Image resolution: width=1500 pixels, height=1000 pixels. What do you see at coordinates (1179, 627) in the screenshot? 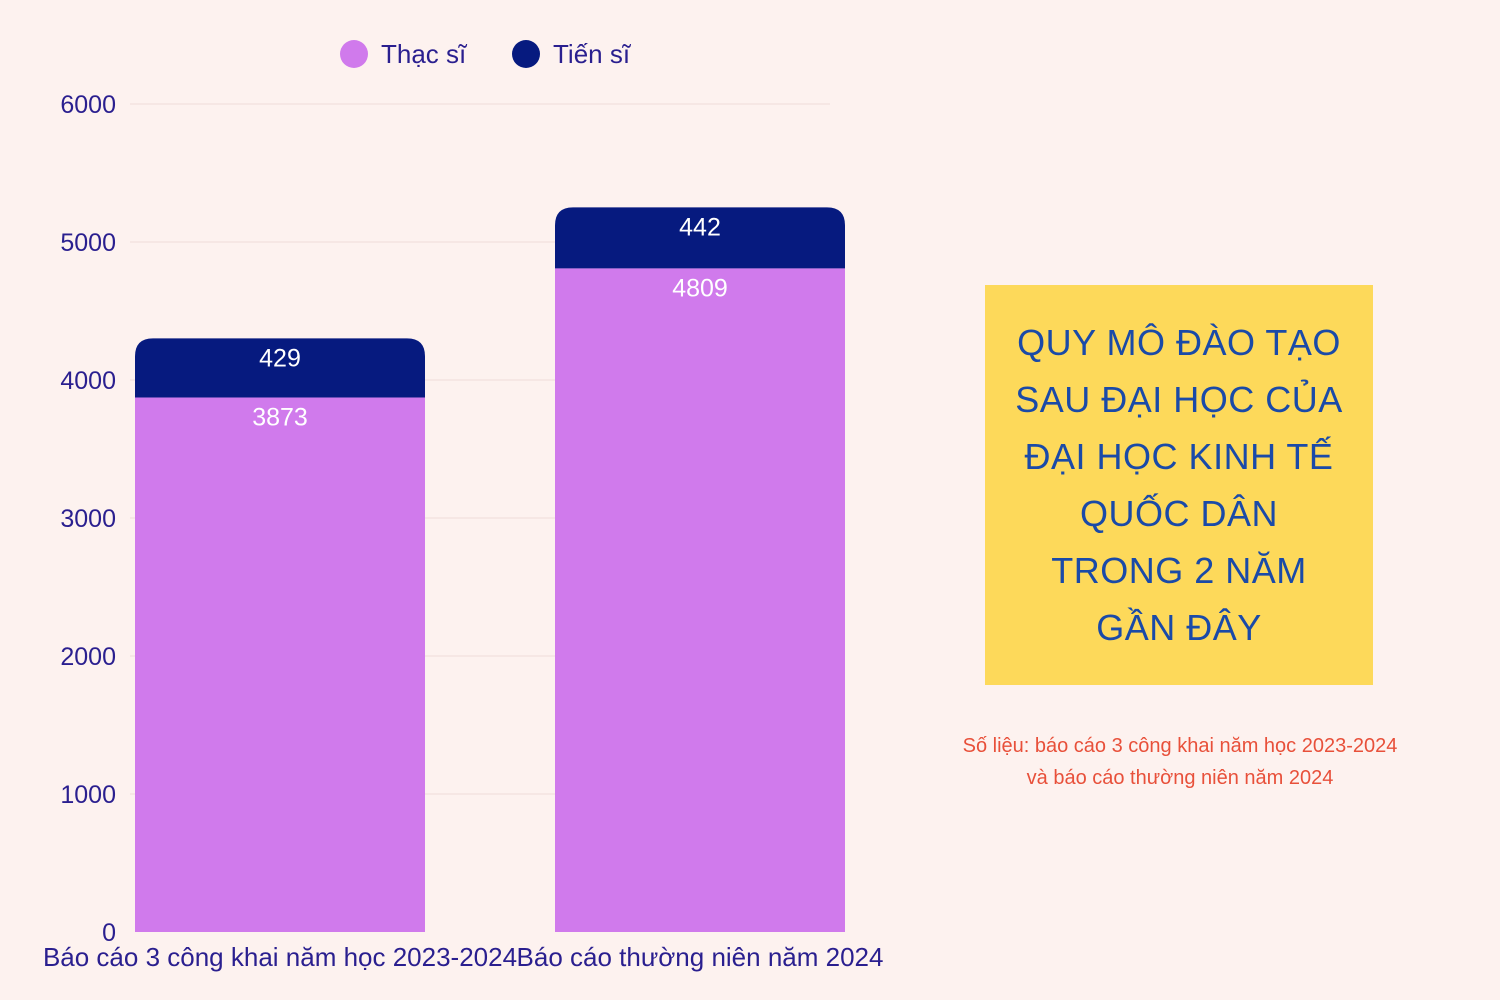
I see `title-line: GẦN ĐÂY` at bounding box center [1179, 627].